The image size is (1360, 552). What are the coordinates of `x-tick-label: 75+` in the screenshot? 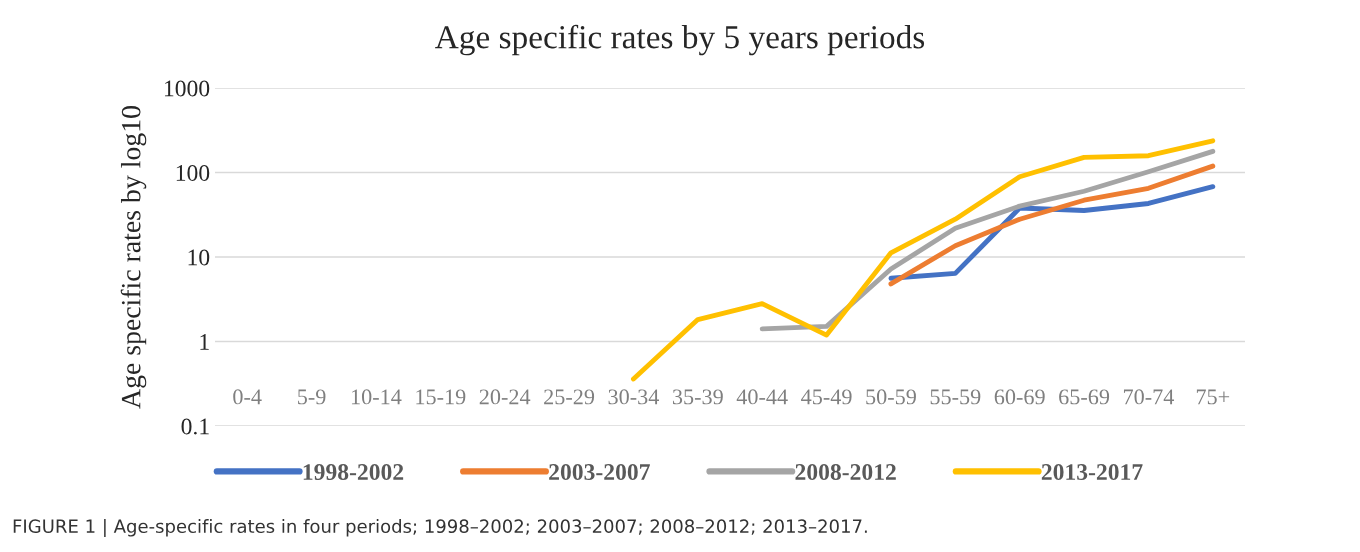 It's located at (1213, 397).